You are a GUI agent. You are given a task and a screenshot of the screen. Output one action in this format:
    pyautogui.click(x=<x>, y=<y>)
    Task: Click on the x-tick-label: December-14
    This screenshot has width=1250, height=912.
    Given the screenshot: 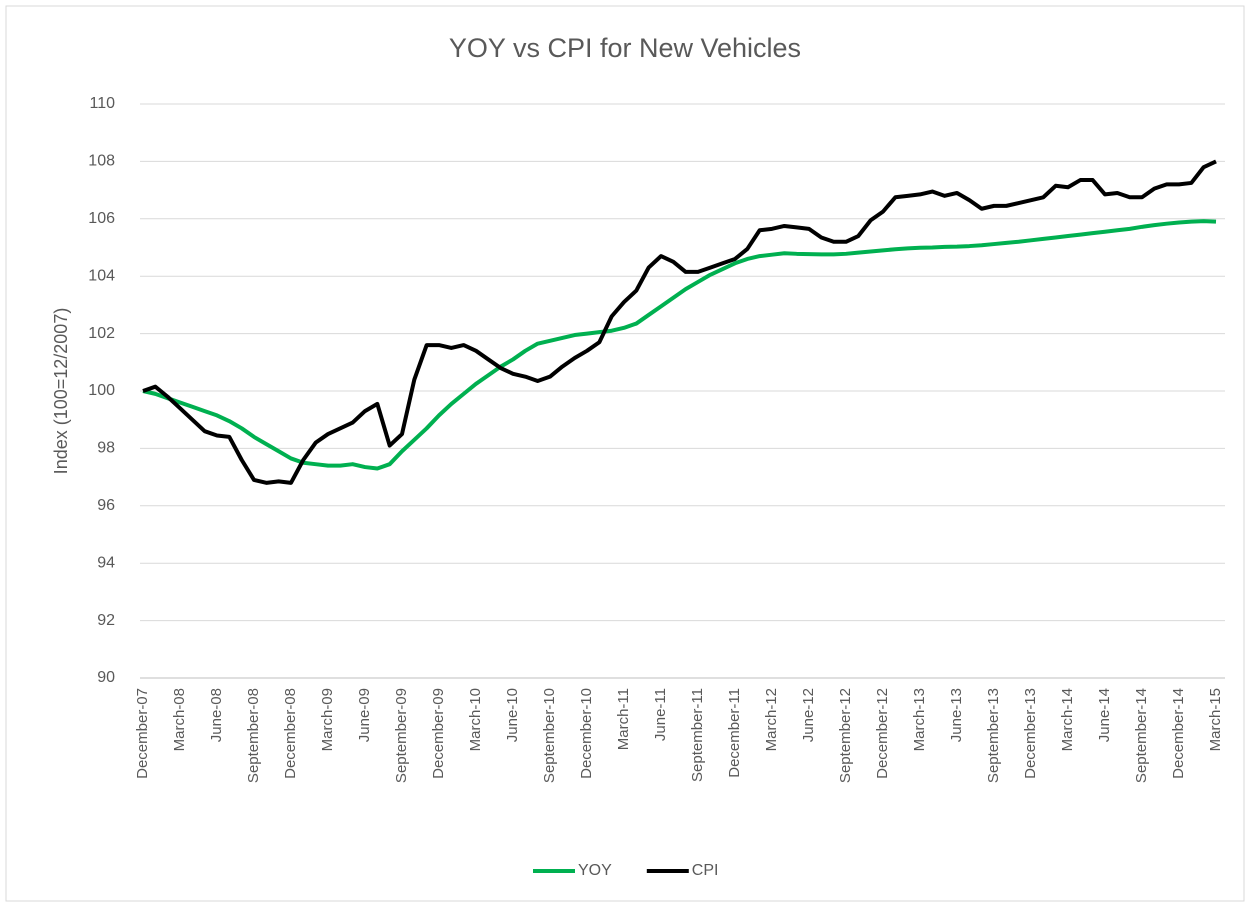 What is the action you would take?
    pyautogui.click(x=1178, y=733)
    